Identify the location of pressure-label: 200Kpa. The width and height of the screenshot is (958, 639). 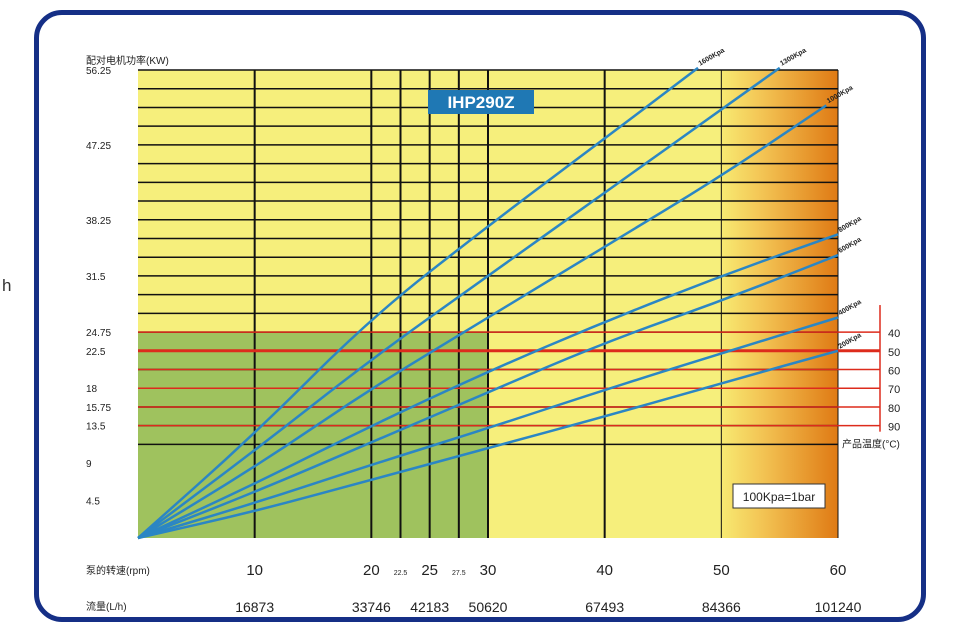
(850, 341).